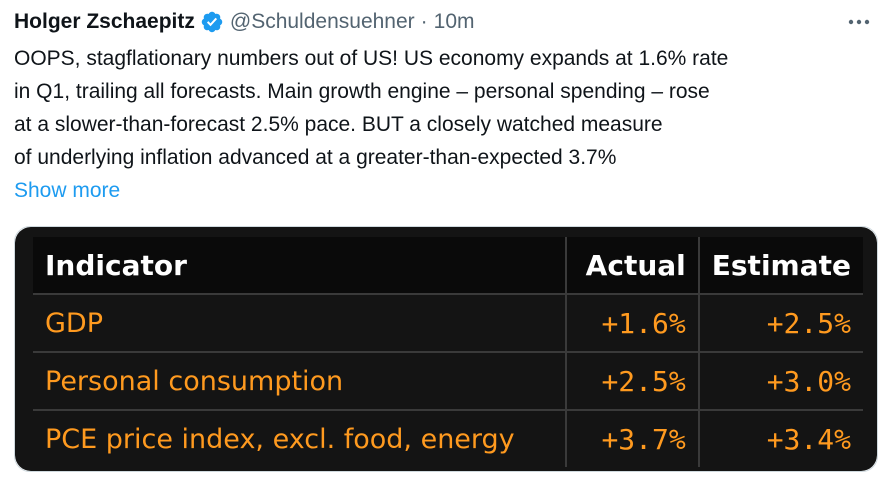  Describe the element at coordinates (631, 381) in the screenshot. I see `row-actual: +2.5%` at that location.